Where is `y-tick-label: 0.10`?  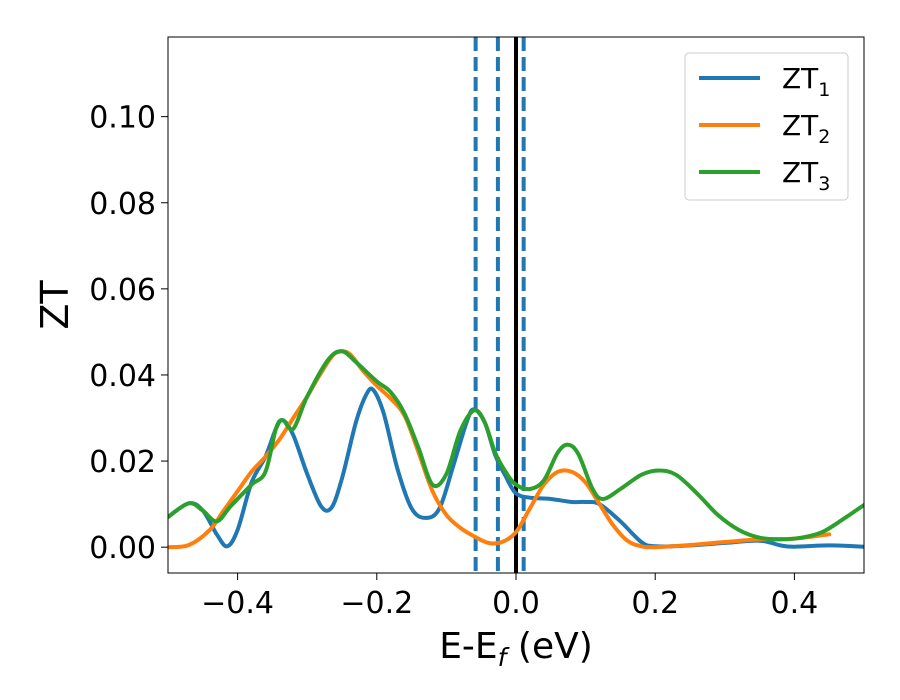
y-tick-label: 0.10 is located at coordinates (122, 118).